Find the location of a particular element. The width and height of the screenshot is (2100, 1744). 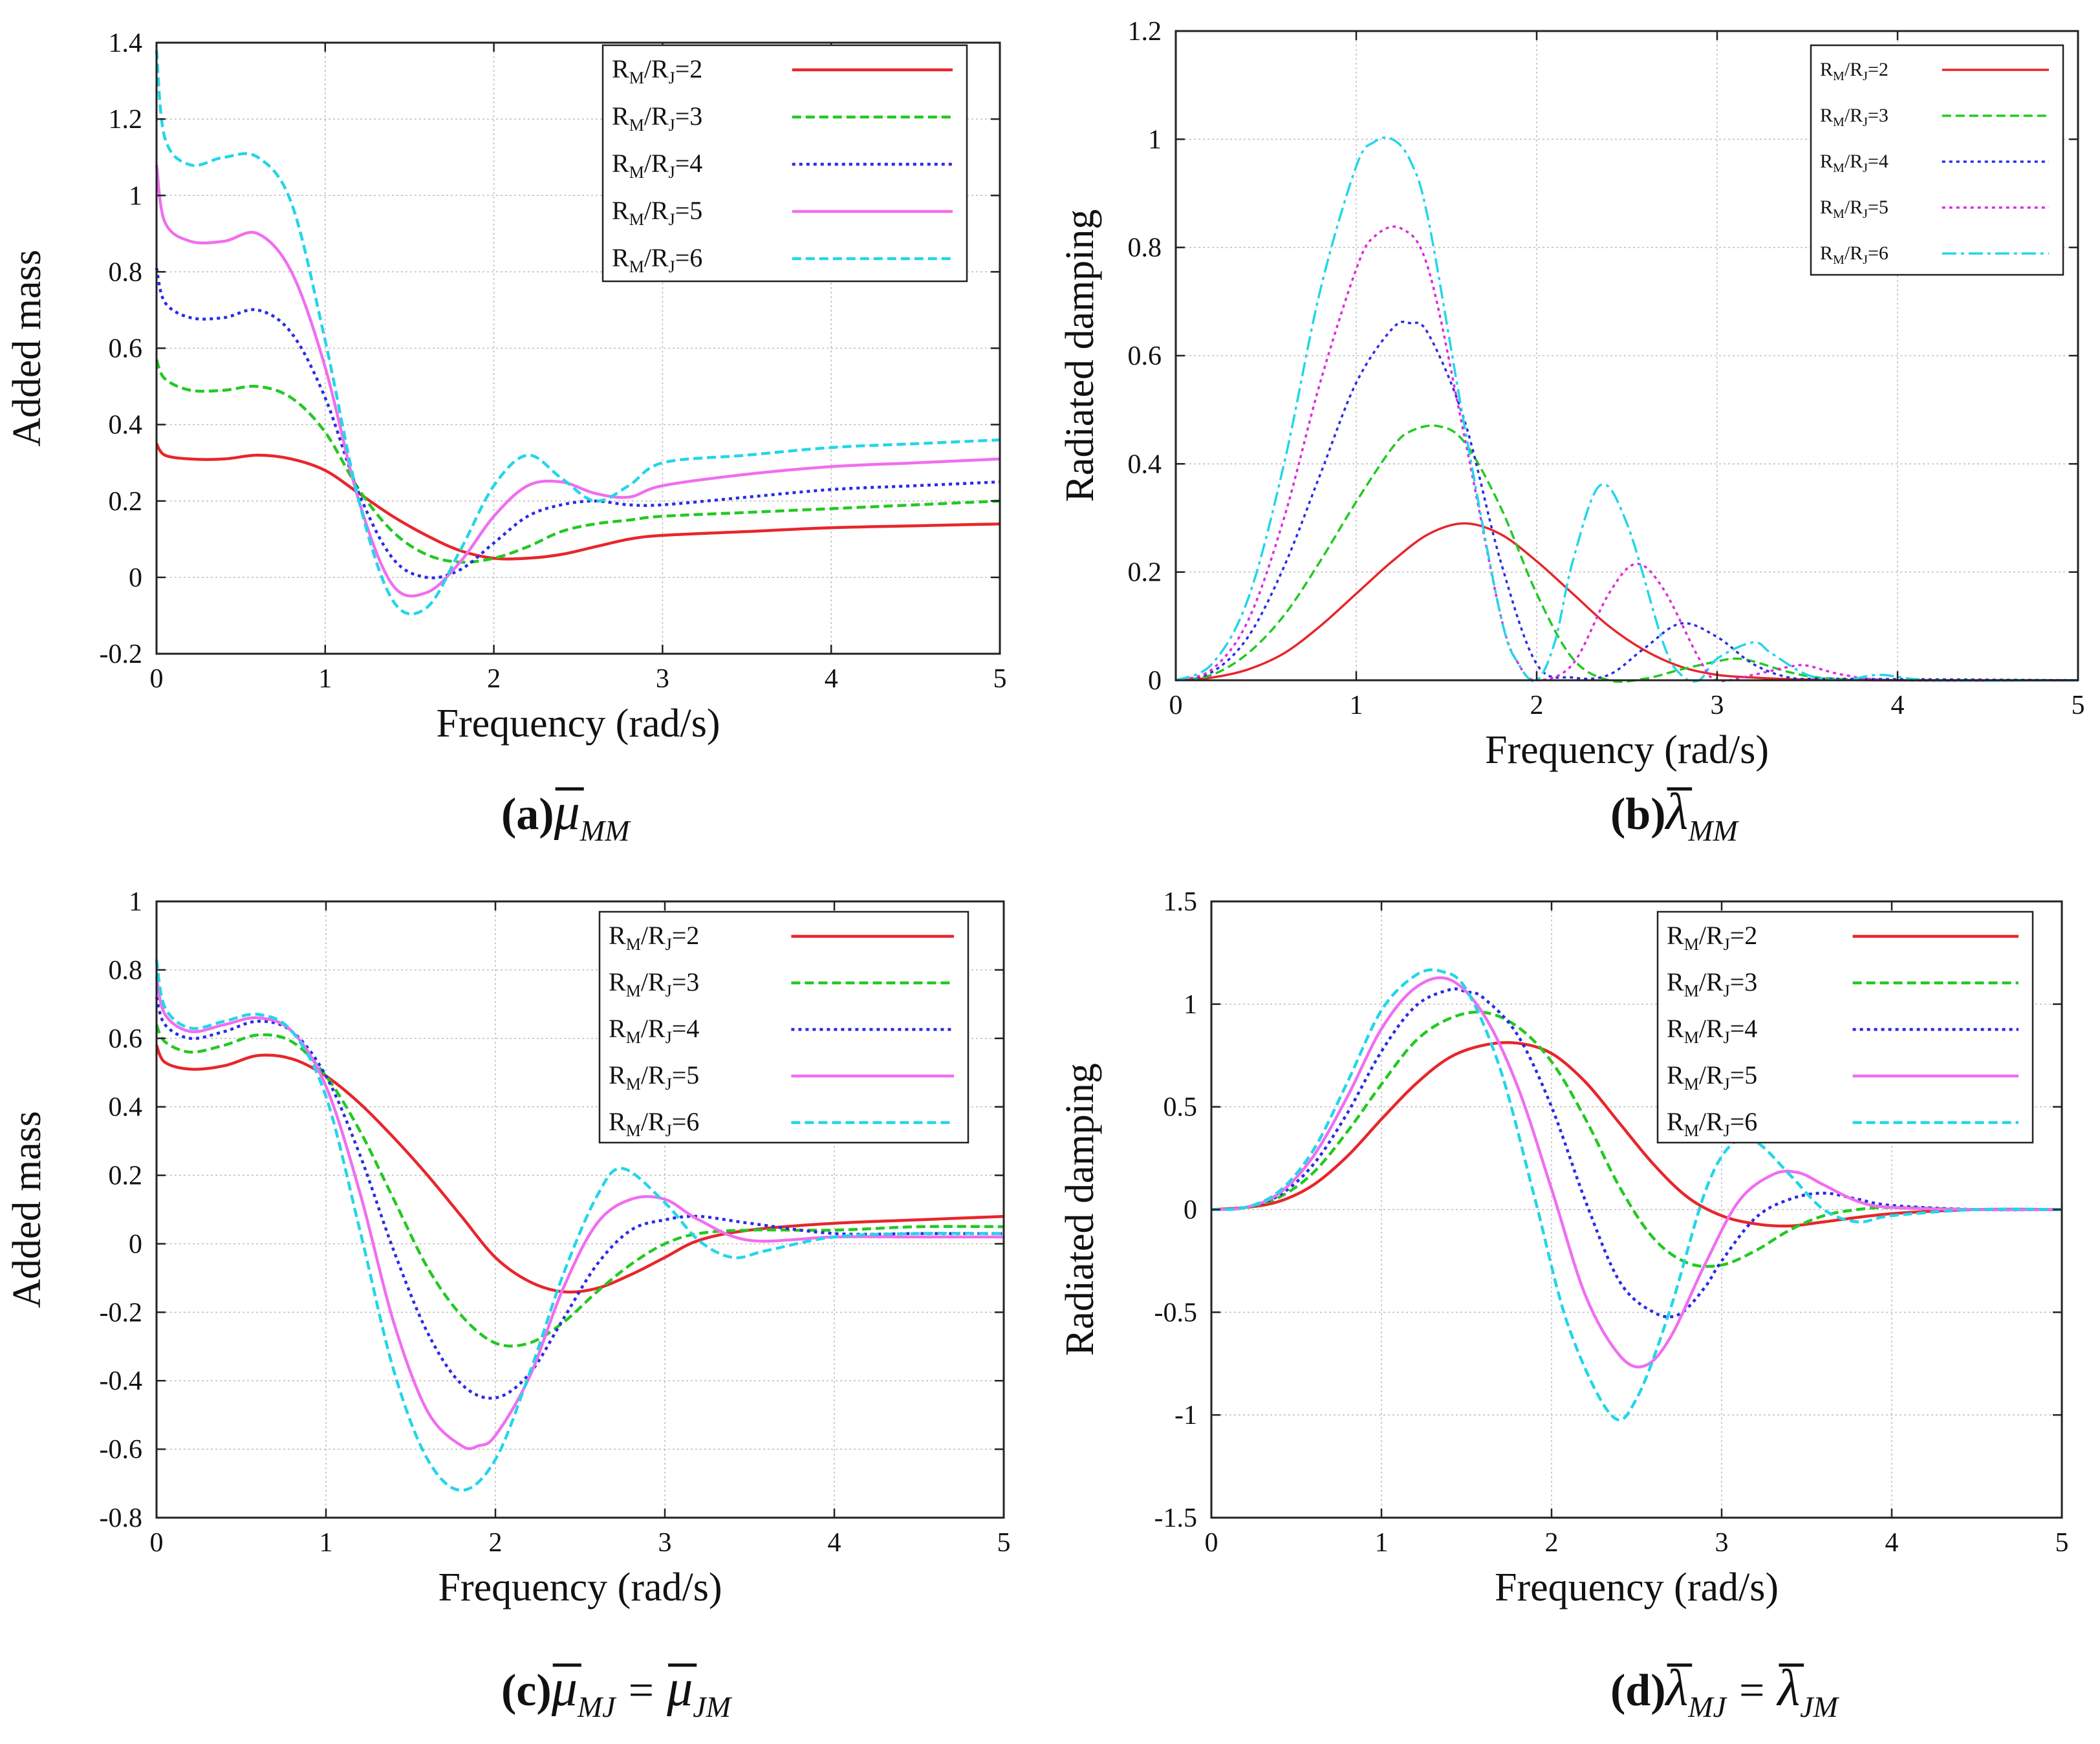

plot-frame is located at coordinates (580, 1209).